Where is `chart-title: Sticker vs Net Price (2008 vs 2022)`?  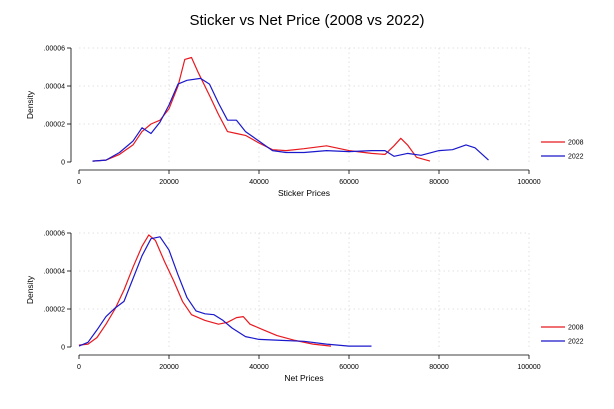
chart-title: Sticker vs Net Price (2008 vs 2022) is located at coordinates (306, 20).